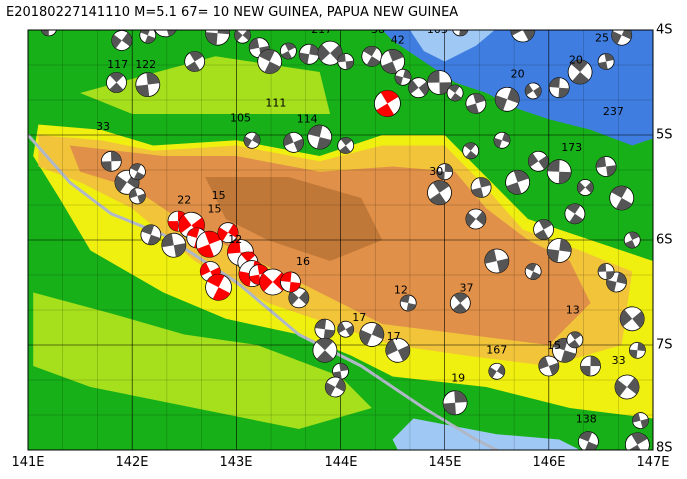 This screenshot has height=479, width=687. I want to click on north-shelf, so click(452, 46).